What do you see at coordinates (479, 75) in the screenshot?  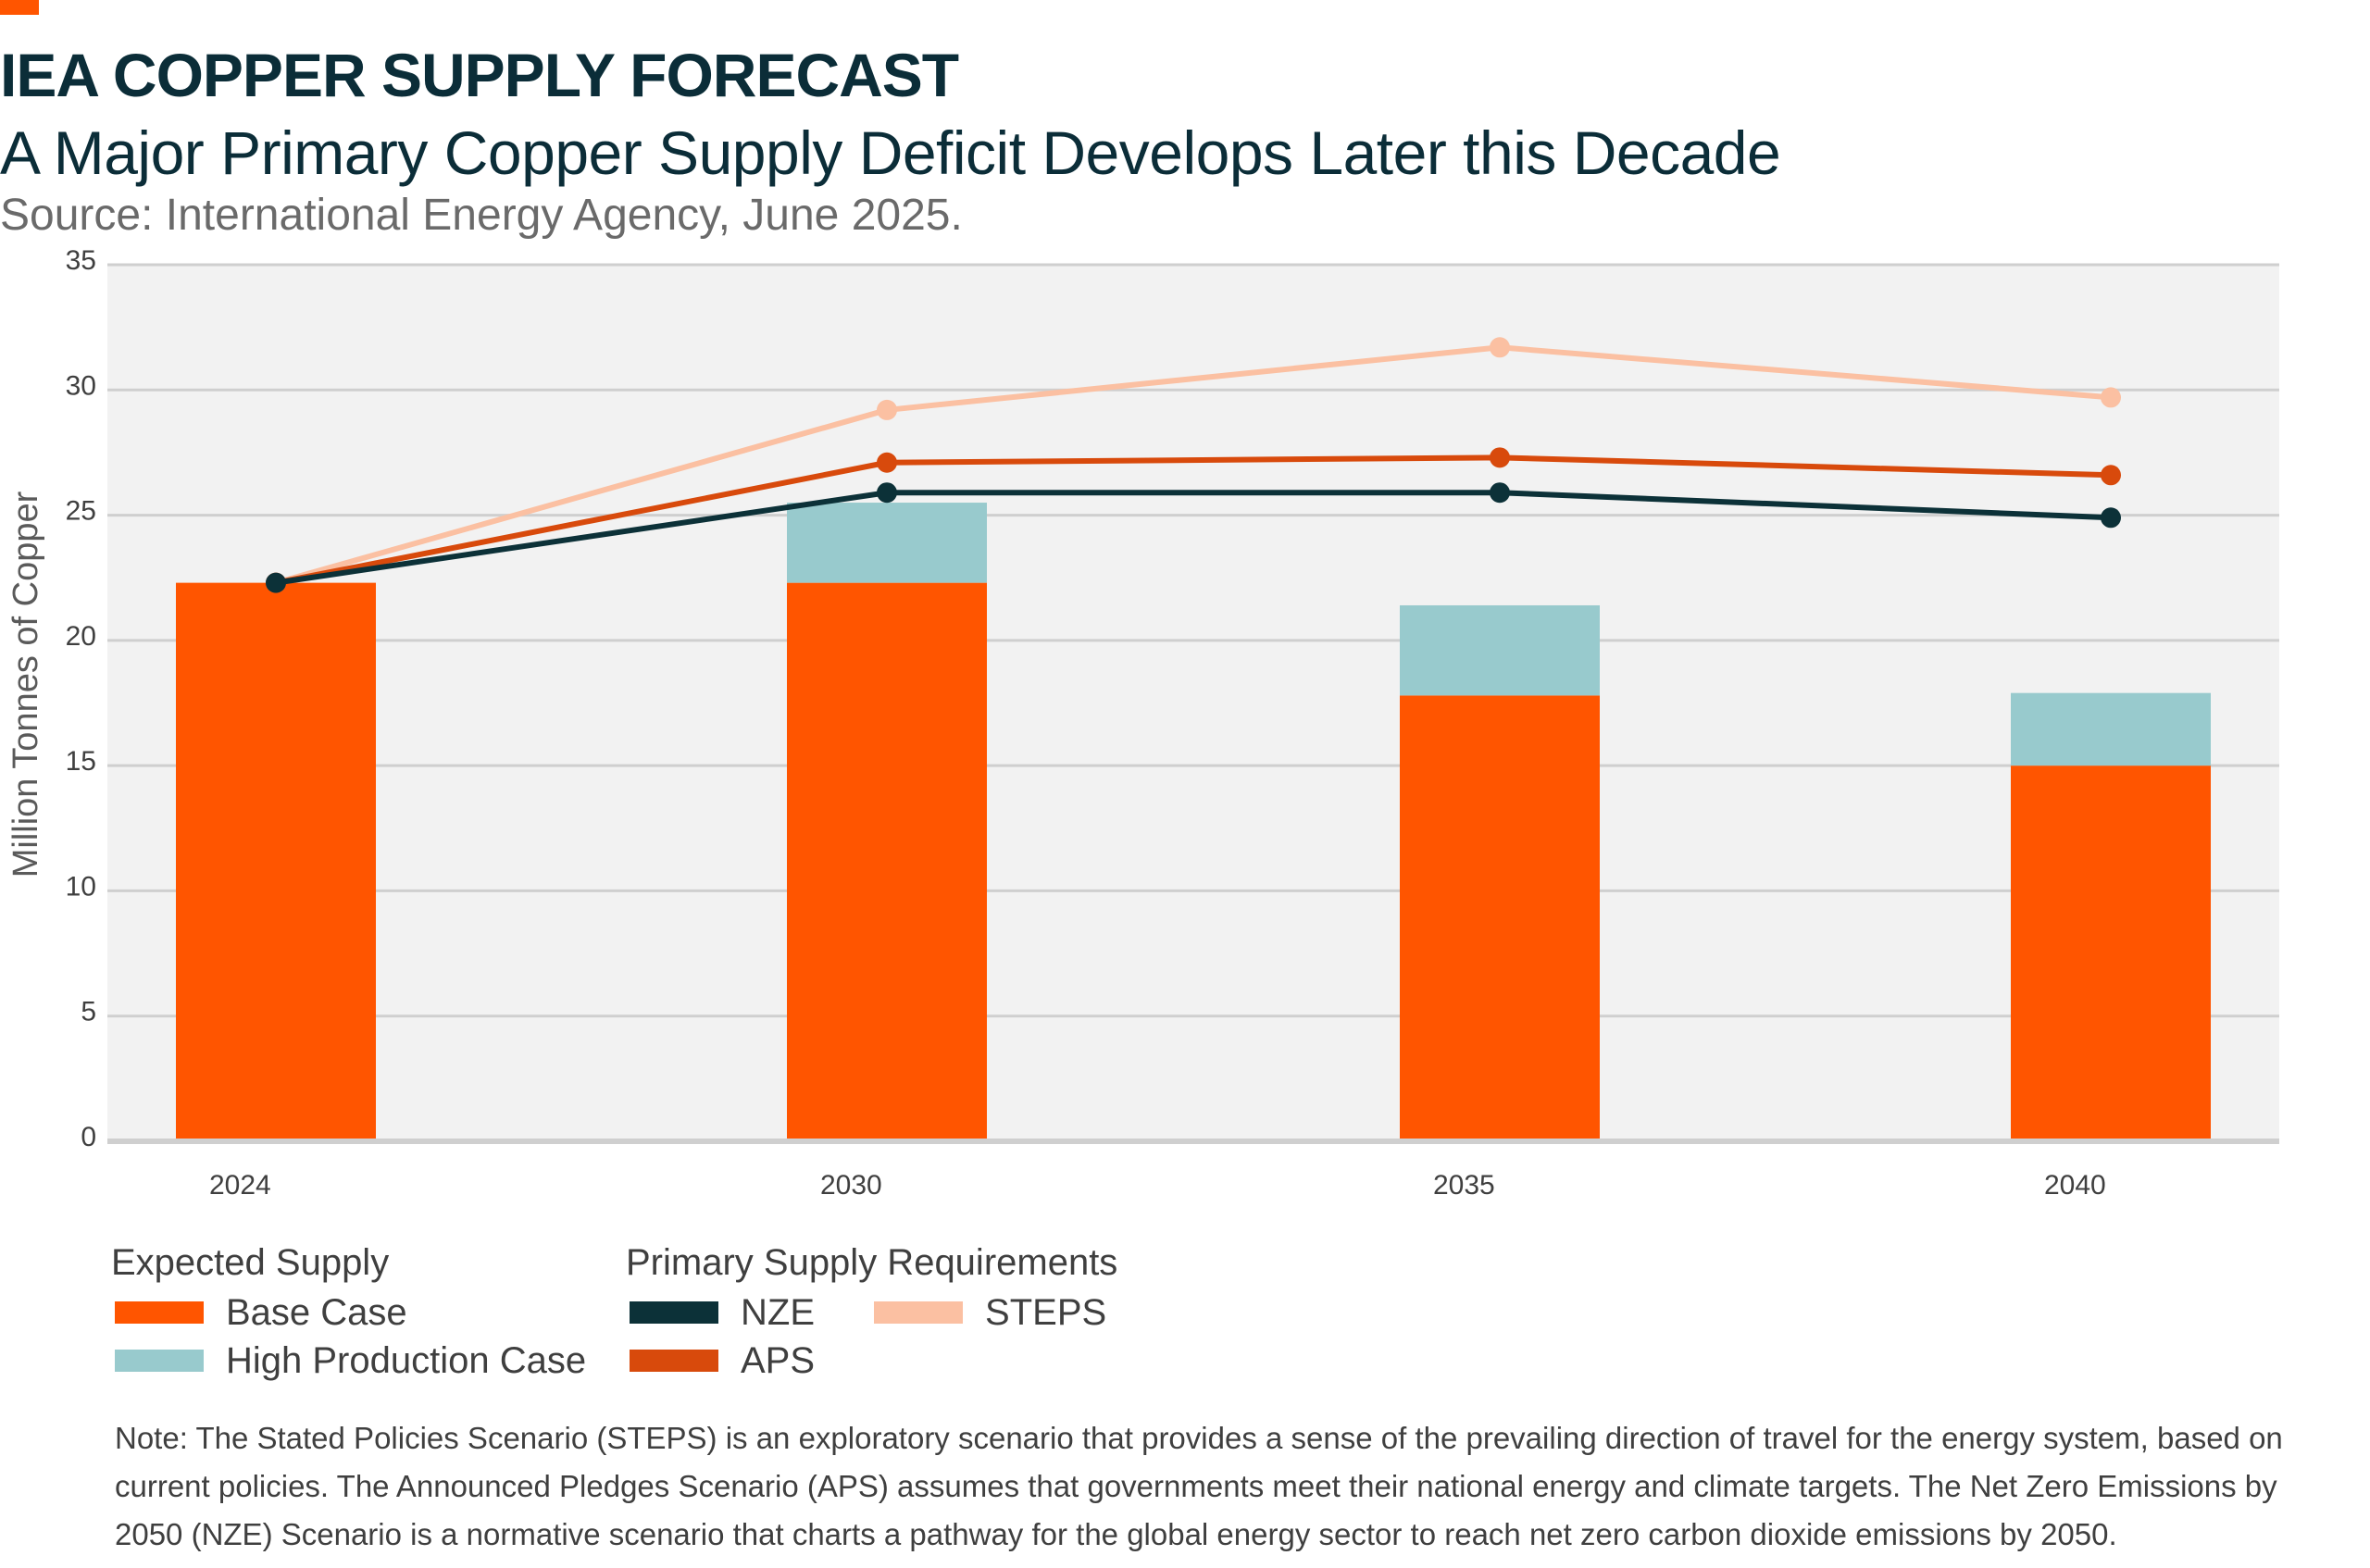 I see `chart-title: IEA COPPER SUPPLY FORECAST` at bounding box center [479, 75].